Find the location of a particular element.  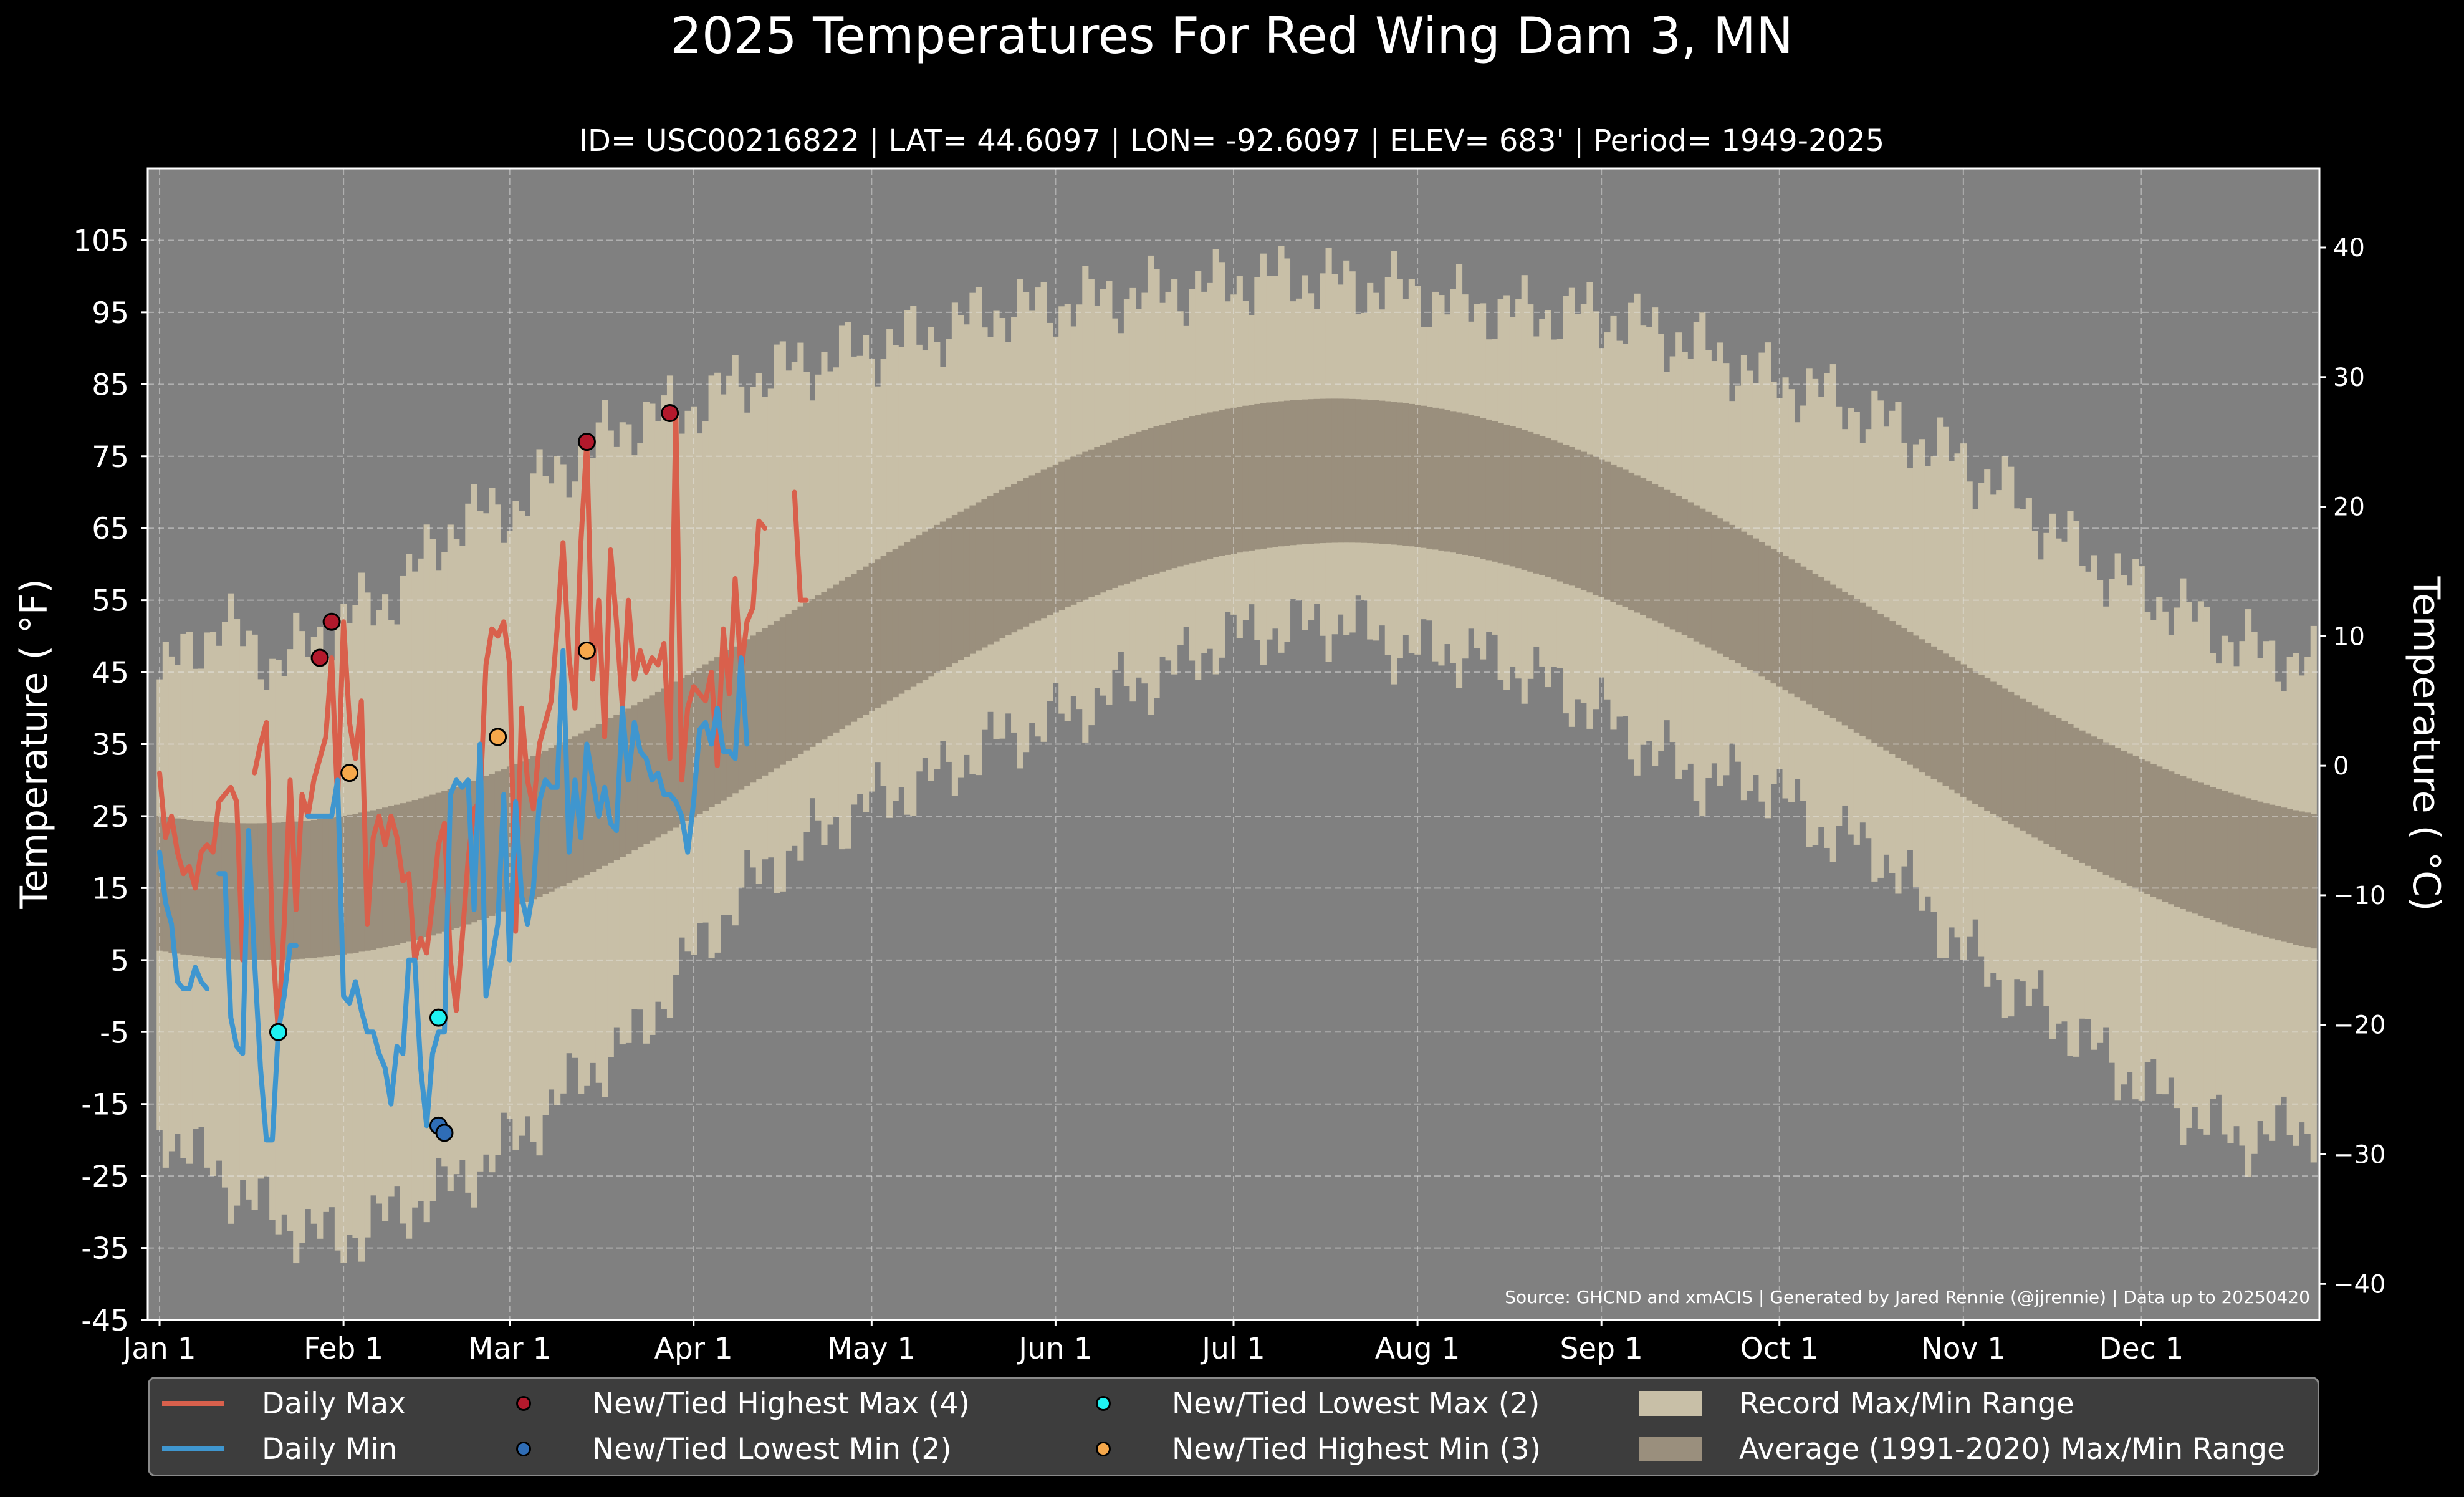

y-tick-label-left: 5 is located at coordinates (119, 961).